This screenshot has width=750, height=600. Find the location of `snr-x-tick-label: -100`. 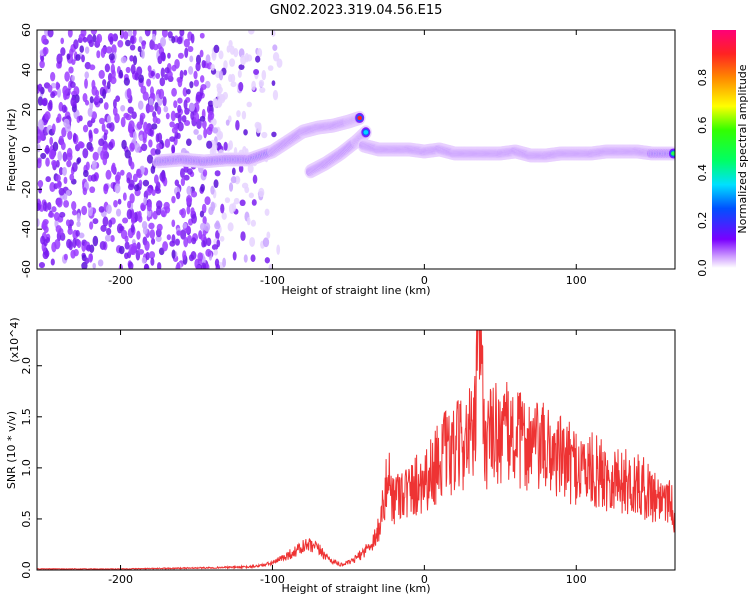

snr-x-tick-label: -100 is located at coordinates (272, 579).